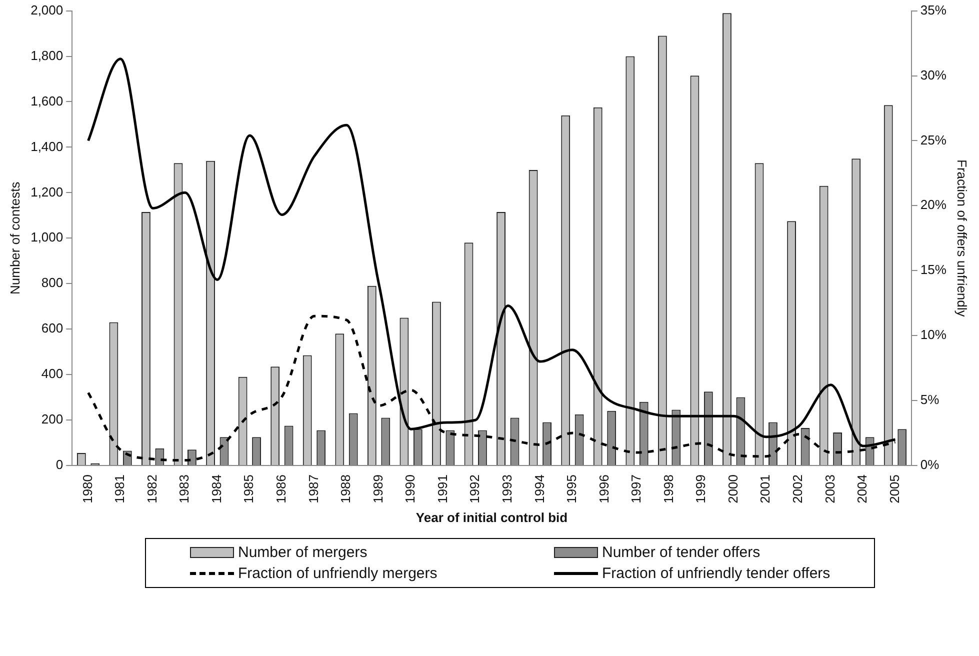 Image resolution: width=979 pixels, height=656 pixels. Describe the element at coordinates (248, 489) in the screenshot. I see `x-tick-label: 1985` at that location.